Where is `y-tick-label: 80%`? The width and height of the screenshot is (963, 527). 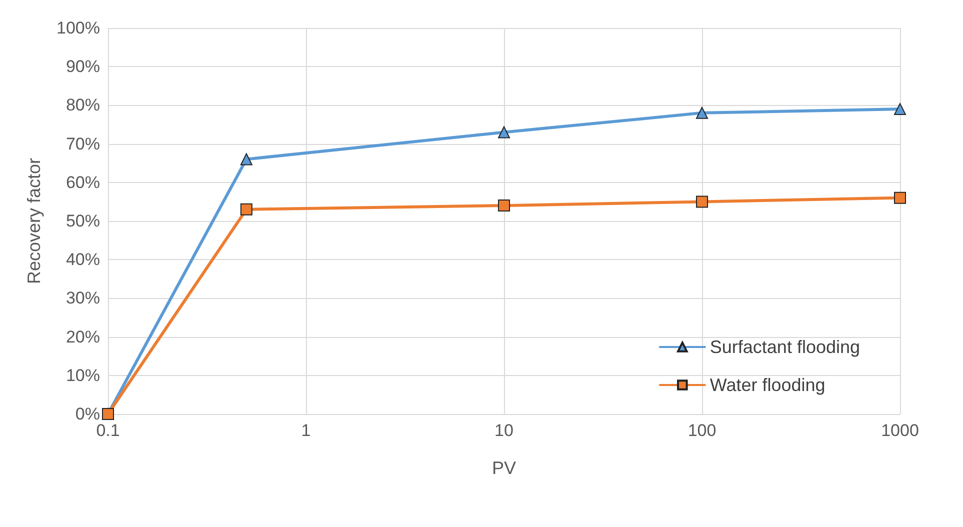 y-tick-label: 80% is located at coordinates (83, 105).